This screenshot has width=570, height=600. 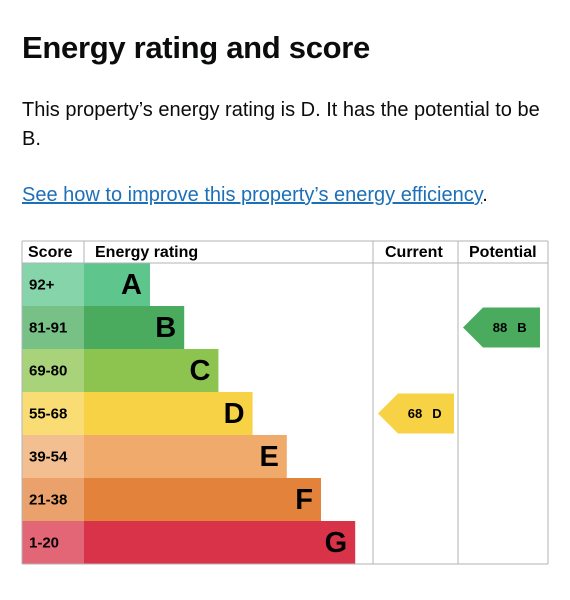 I want to click on potential-score: 88, so click(x=500, y=327).